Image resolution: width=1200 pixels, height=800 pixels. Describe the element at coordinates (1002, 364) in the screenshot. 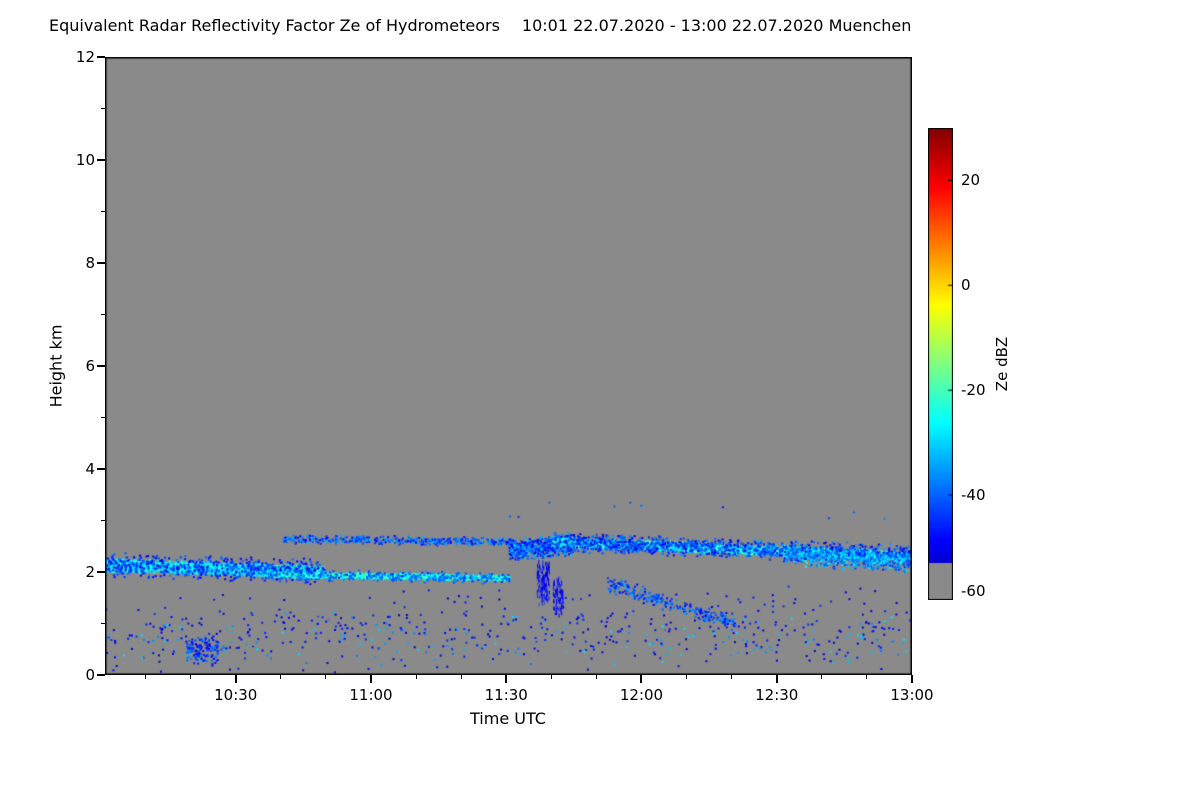

I see `colorbar-title: Ze dBZ` at that location.